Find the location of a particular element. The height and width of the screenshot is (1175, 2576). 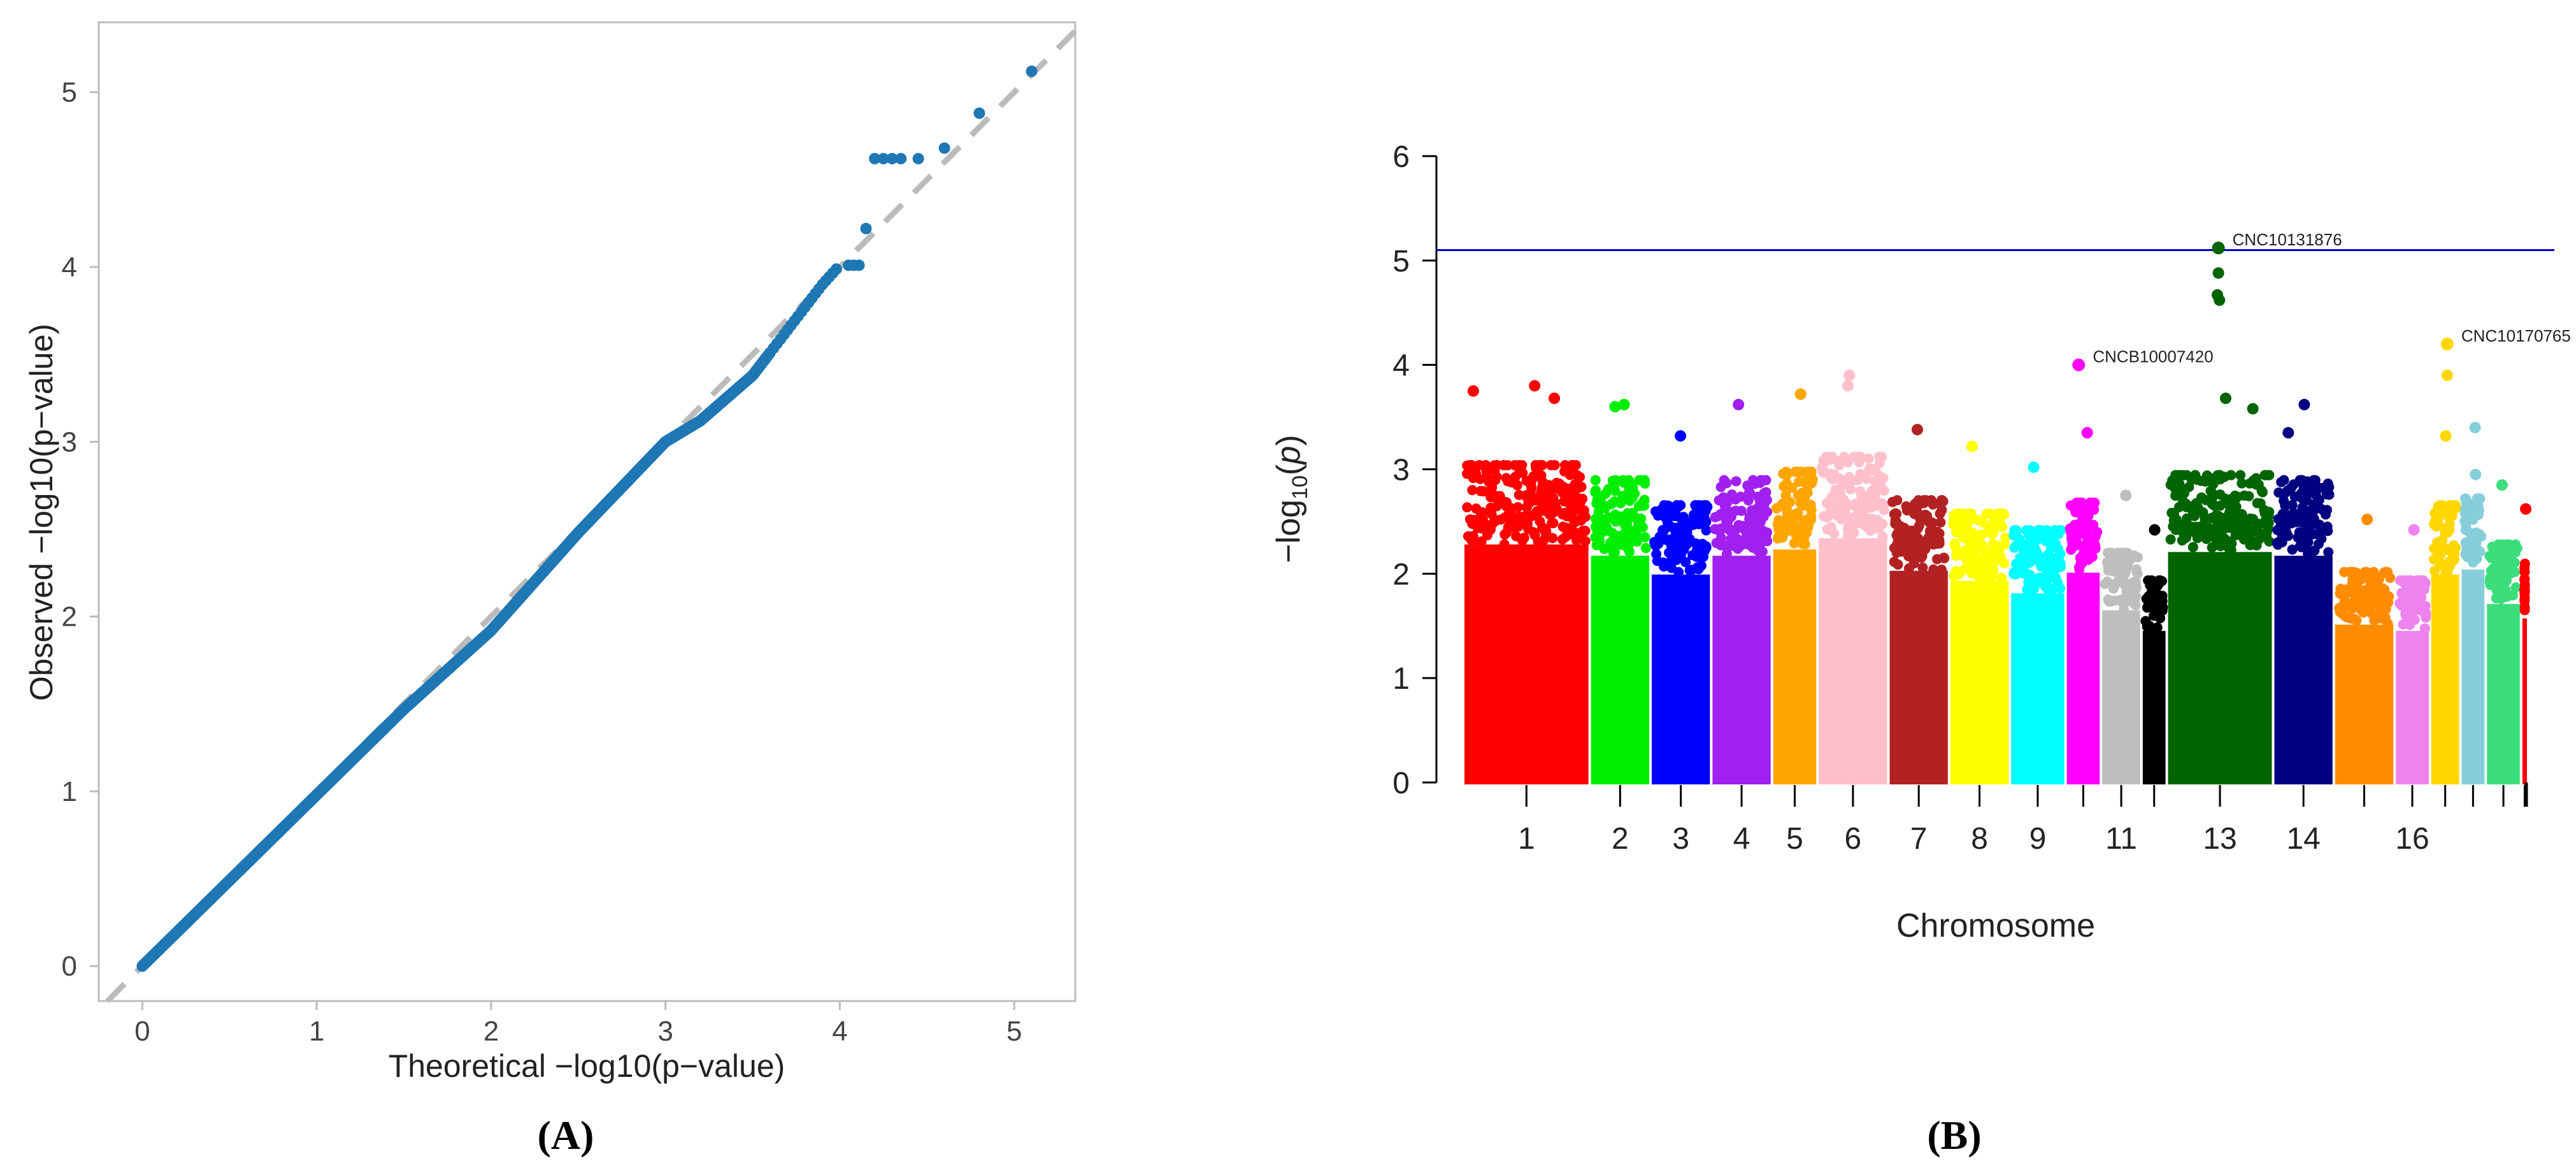

qq-y-tick-label: 1 is located at coordinates (69, 791).